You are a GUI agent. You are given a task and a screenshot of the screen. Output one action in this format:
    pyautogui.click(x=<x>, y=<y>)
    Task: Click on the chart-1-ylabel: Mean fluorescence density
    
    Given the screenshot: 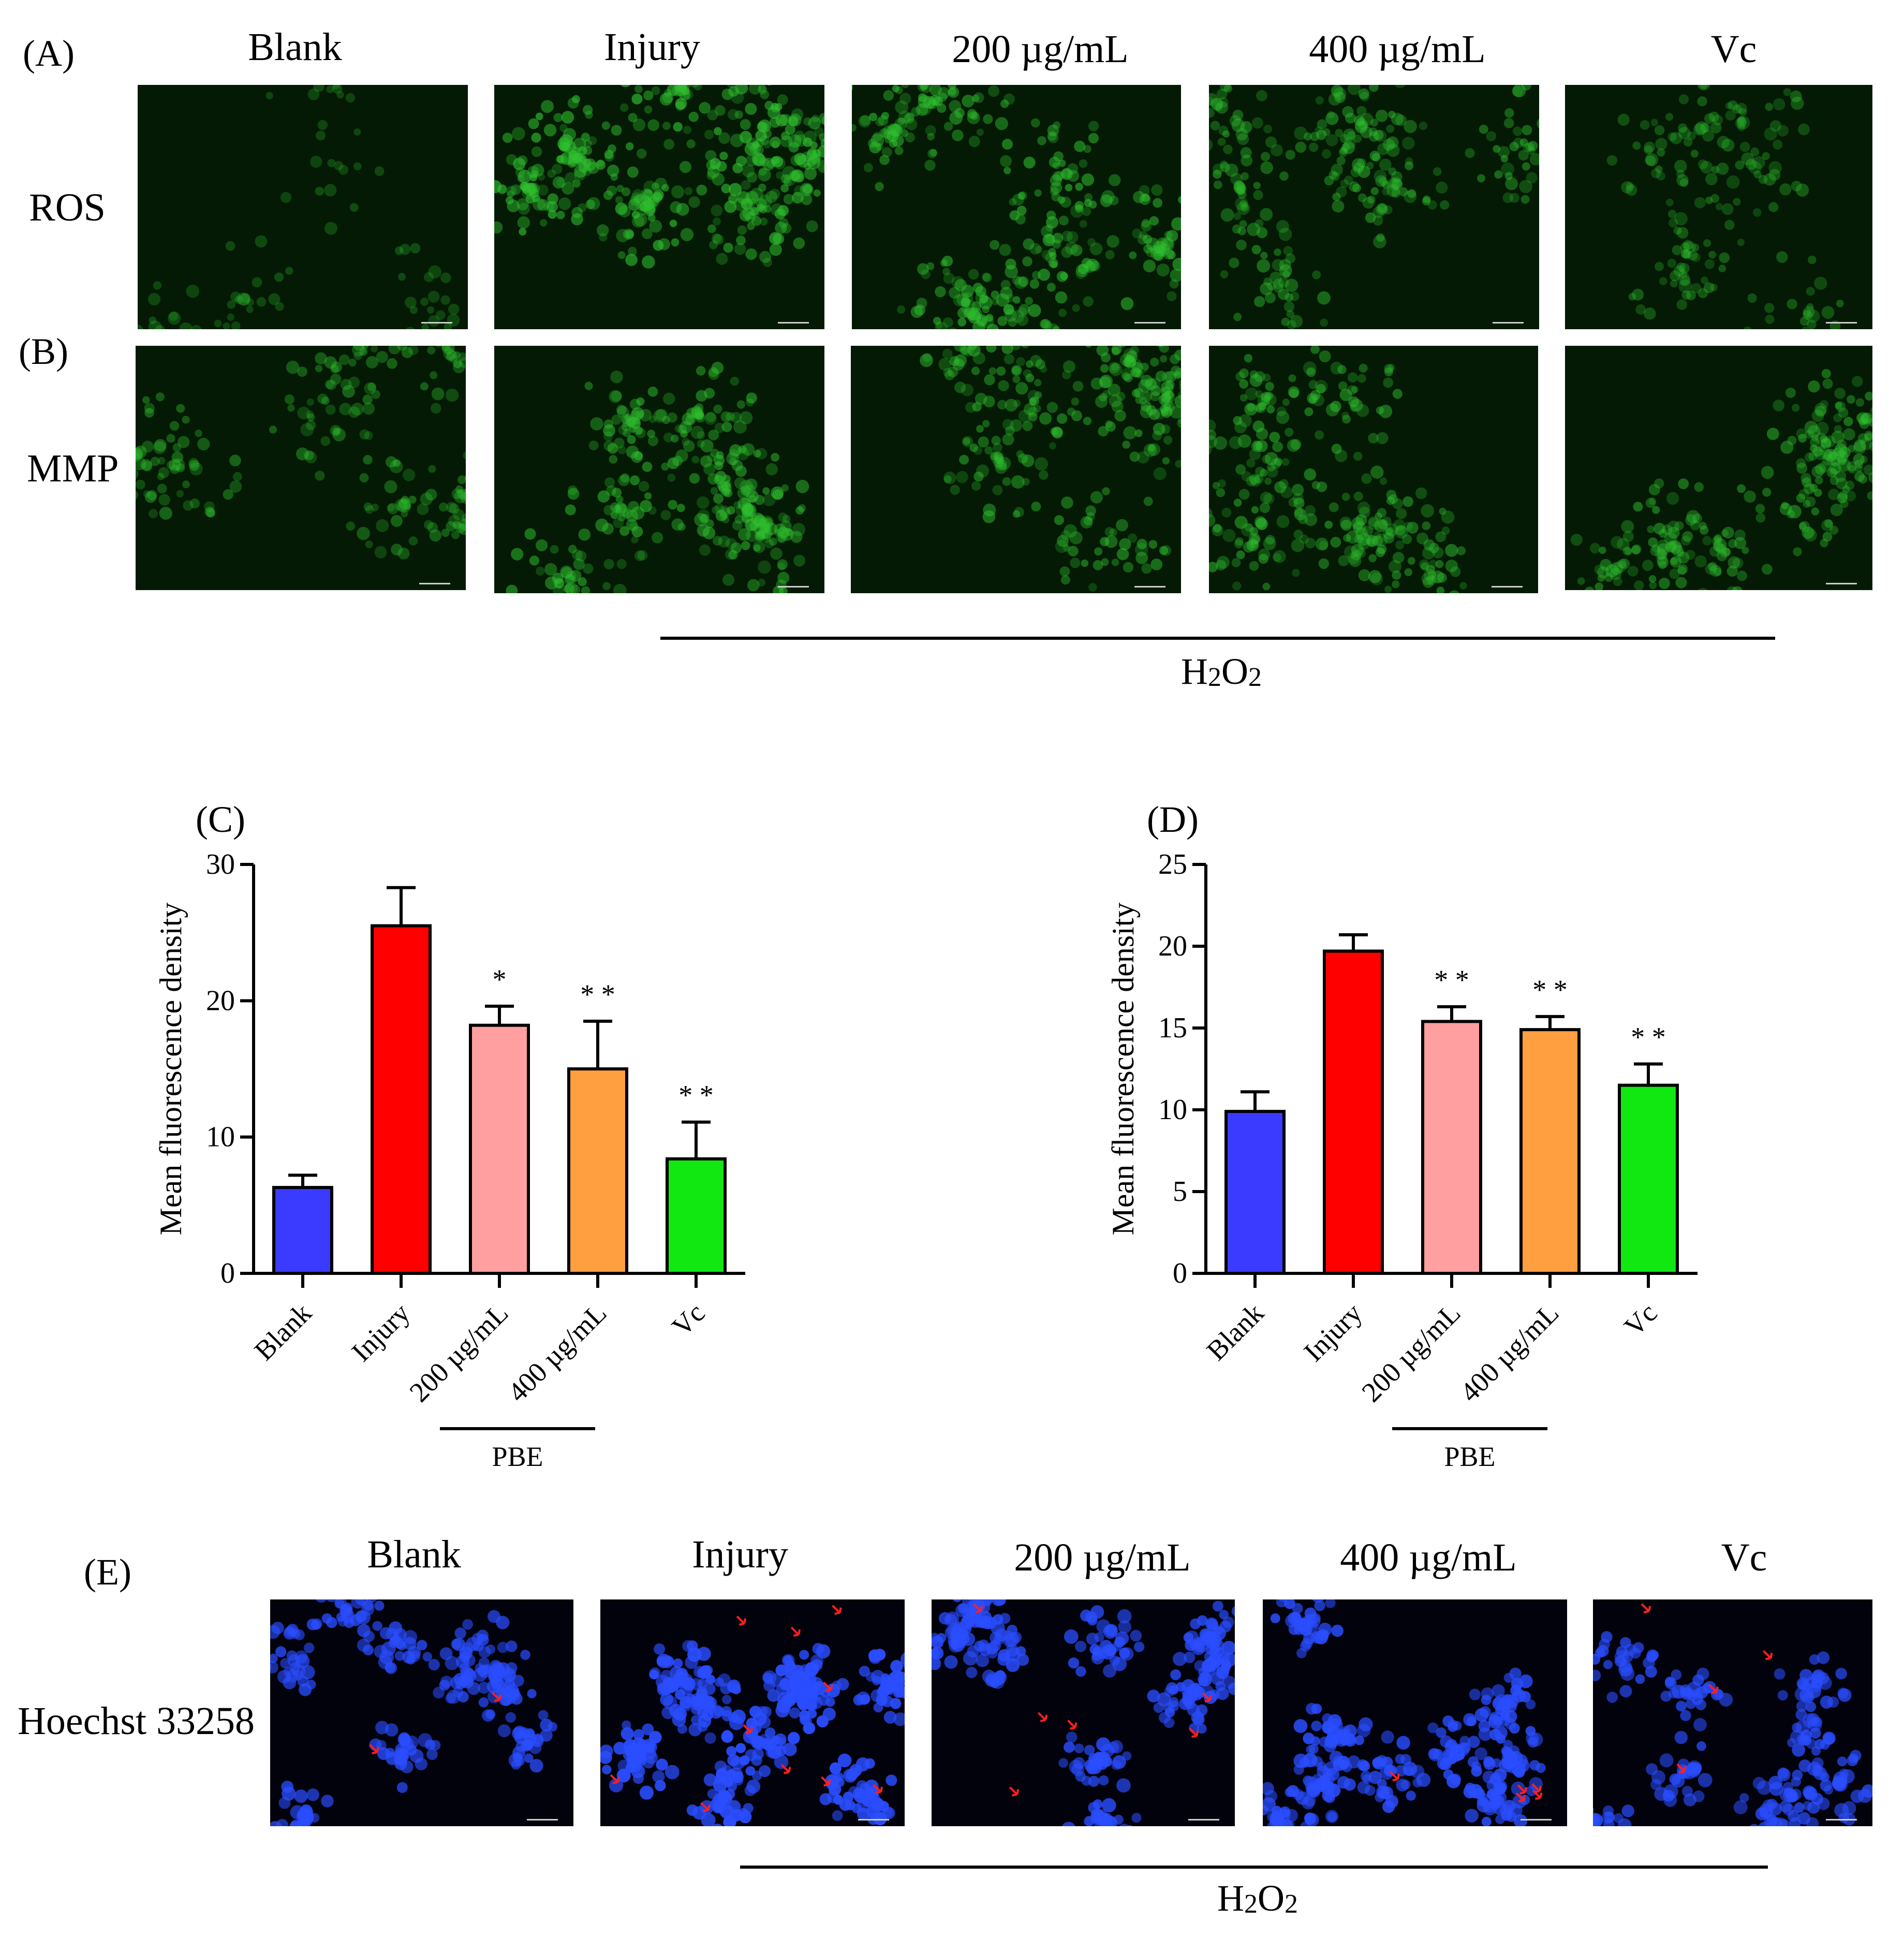 What is the action you would take?
    pyautogui.click(x=1123, y=1069)
    